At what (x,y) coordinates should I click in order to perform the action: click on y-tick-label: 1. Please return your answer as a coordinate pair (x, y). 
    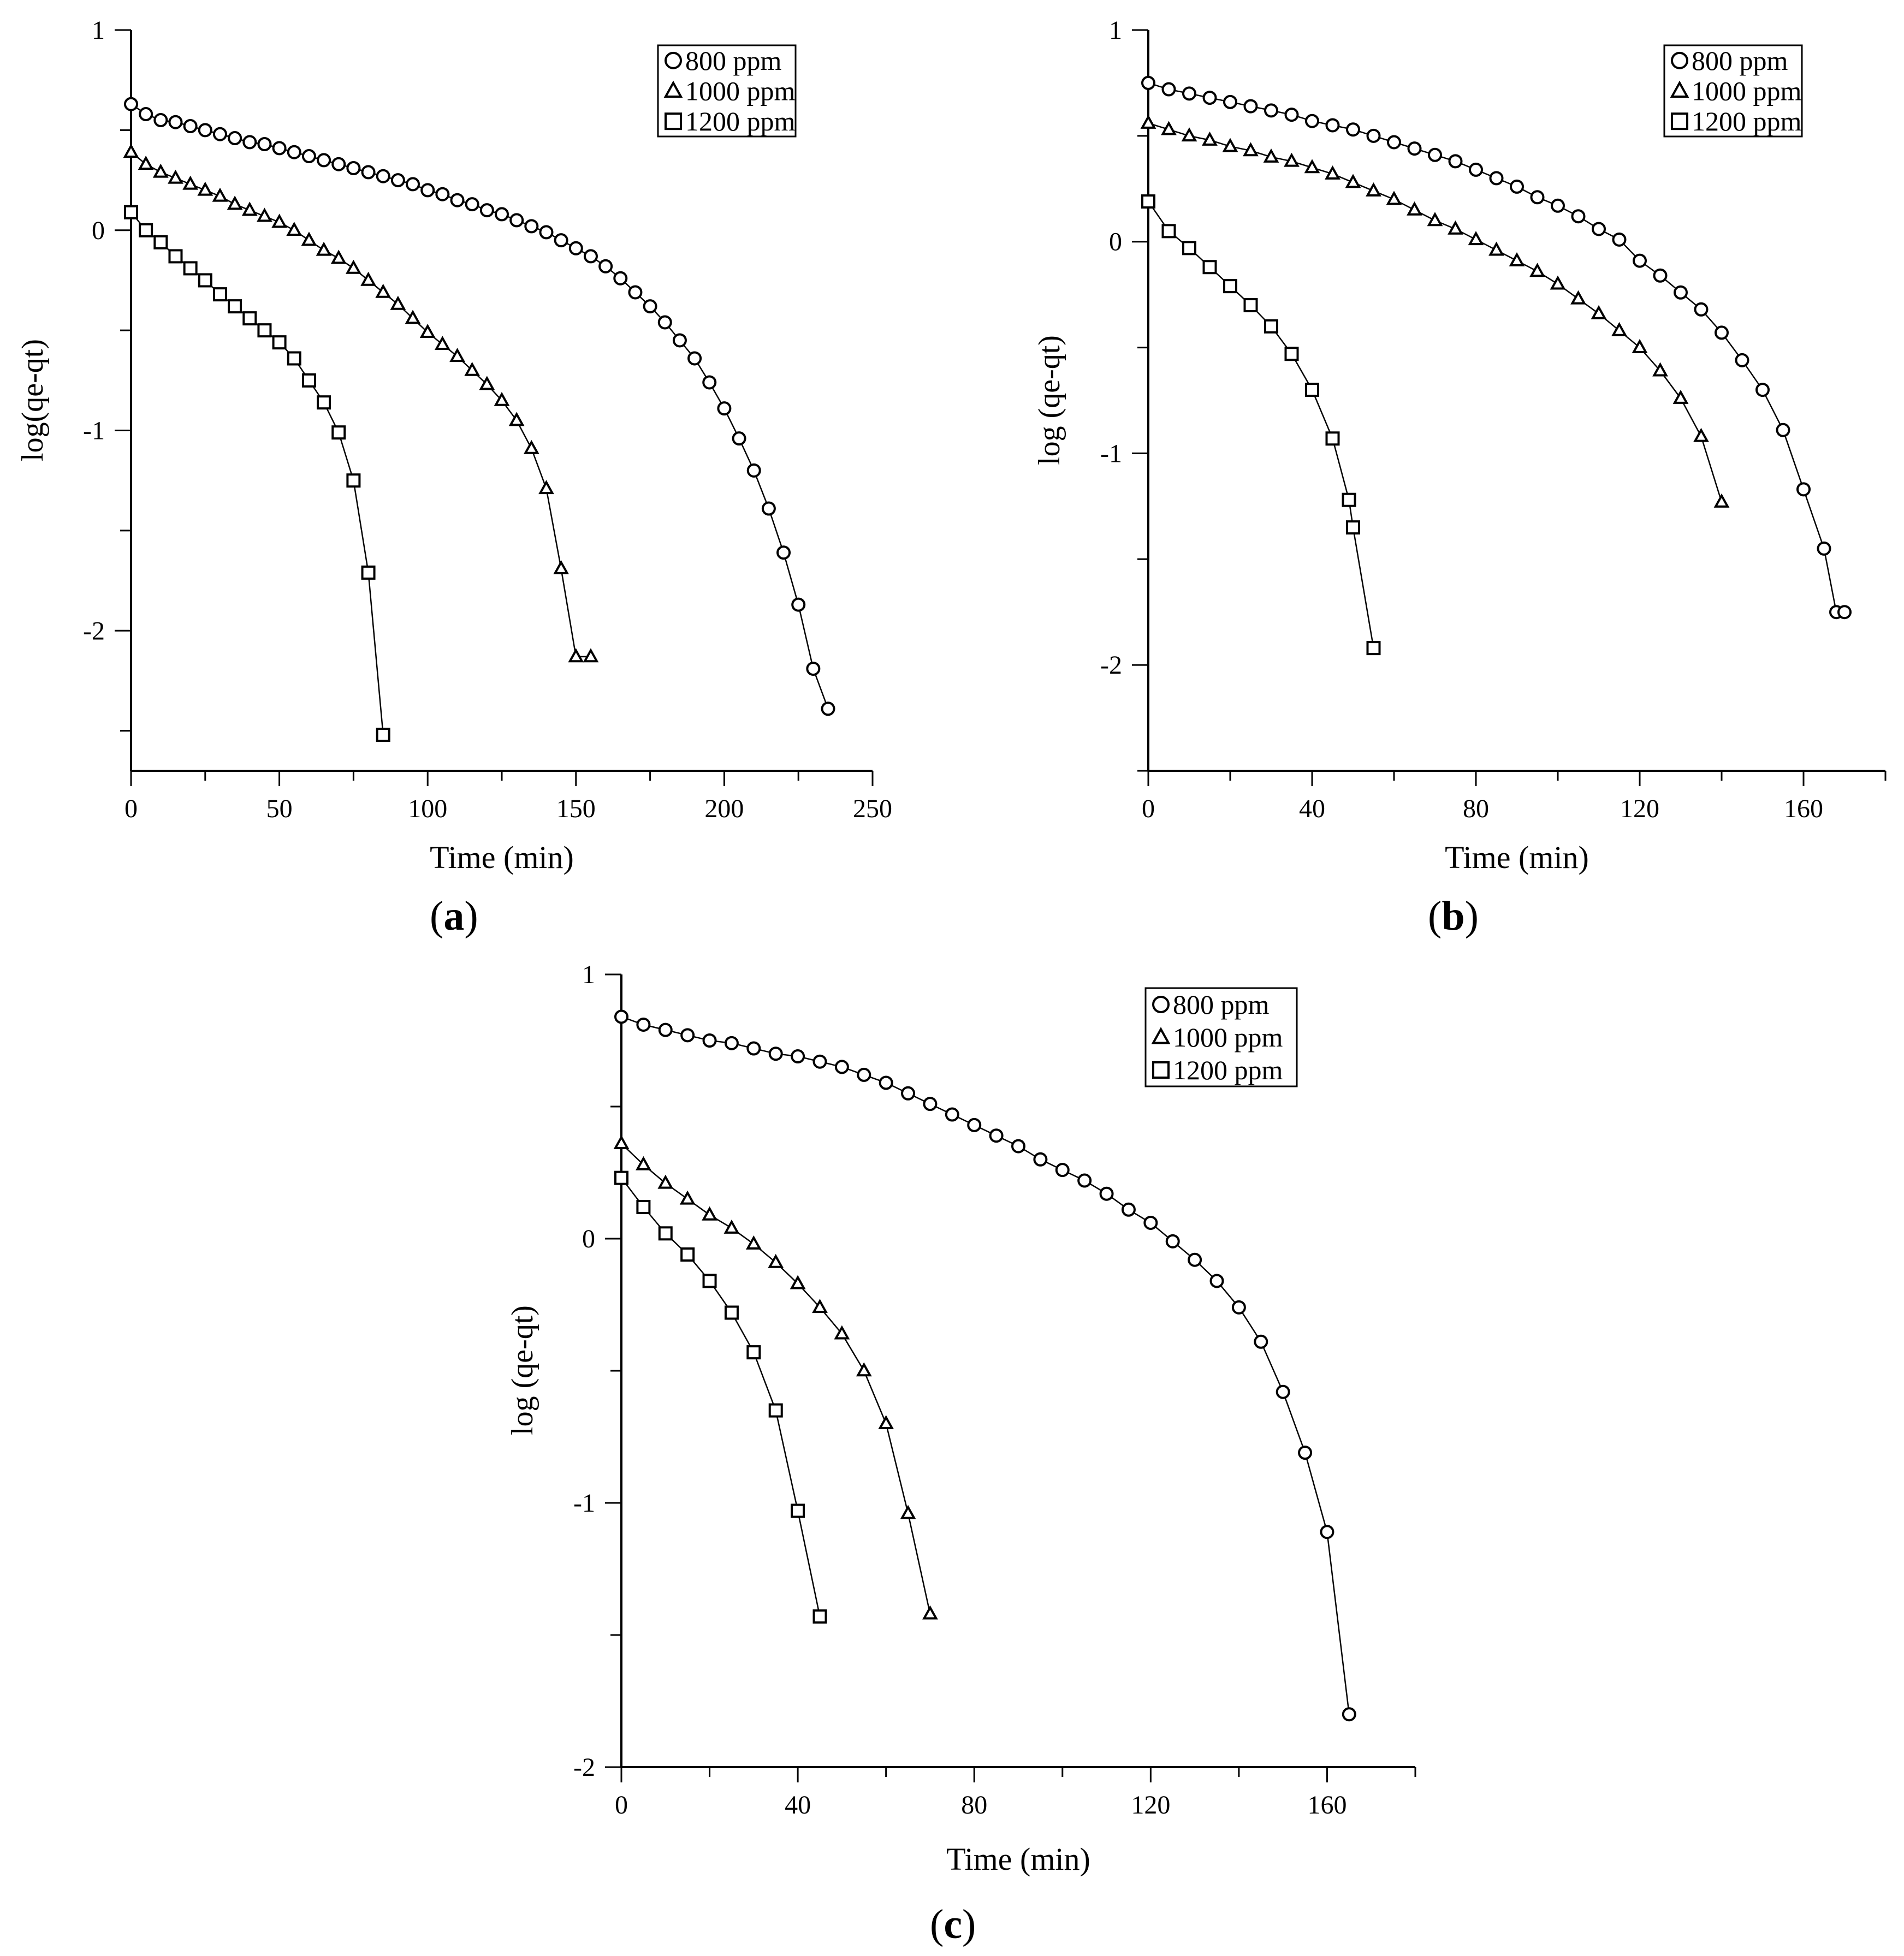
    Looking at the image, I should click on (1115, 30).